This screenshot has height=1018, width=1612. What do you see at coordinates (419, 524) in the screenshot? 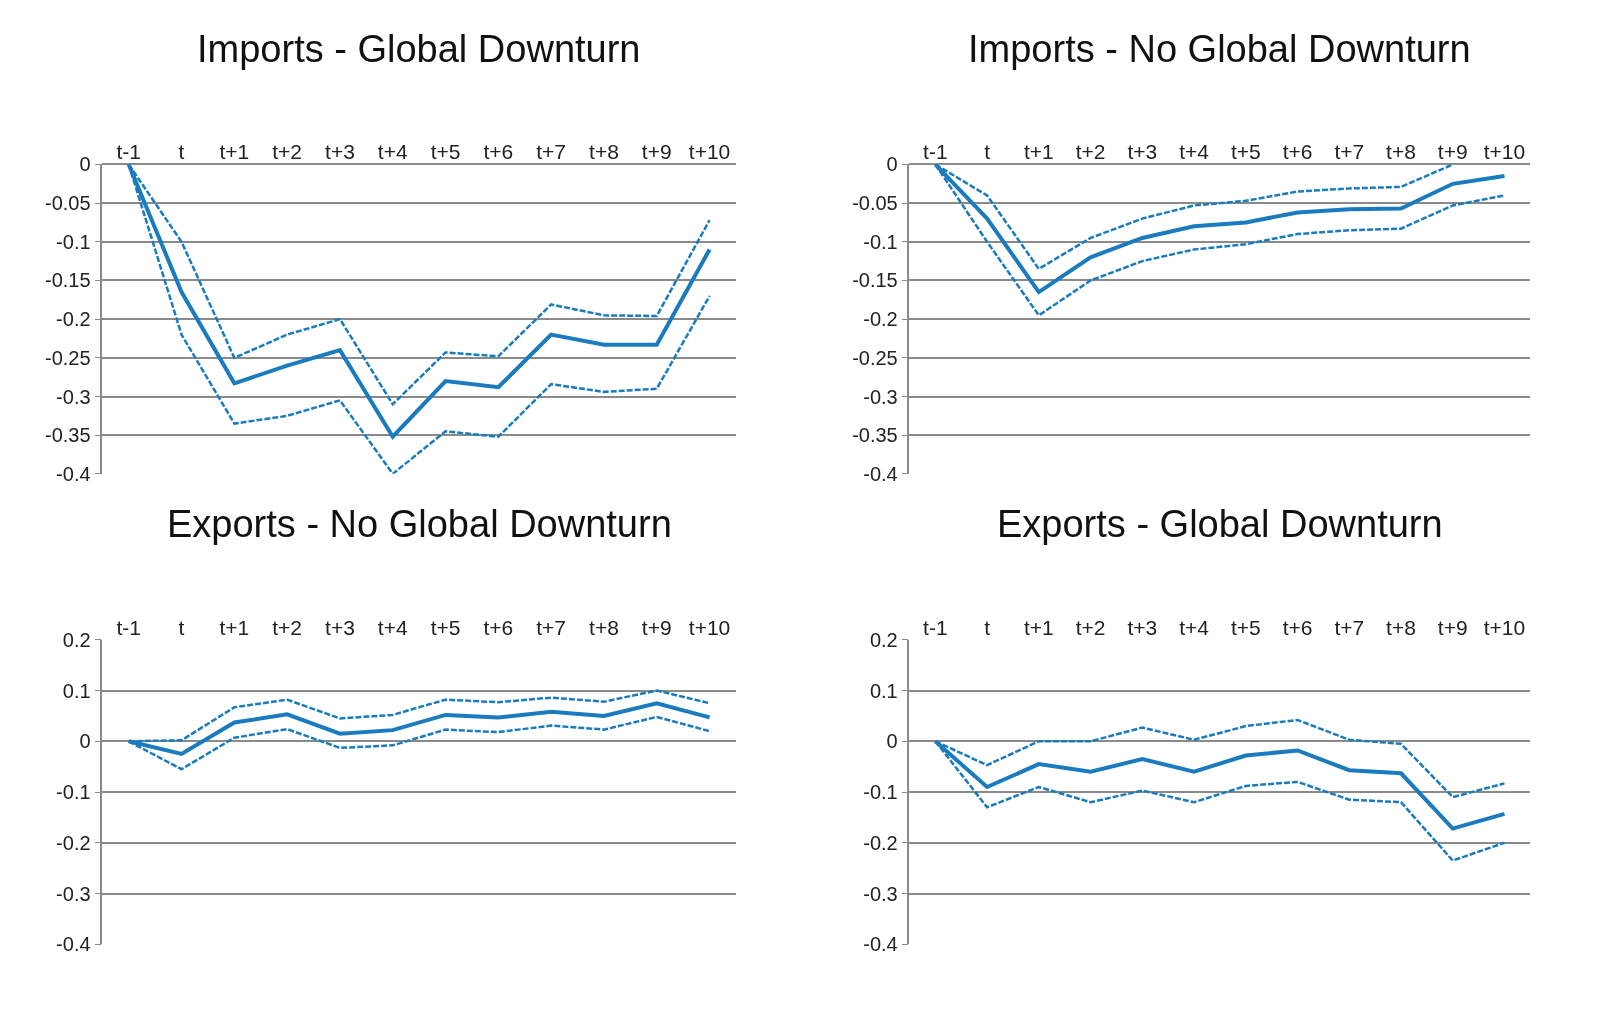
I see `chart-title: Exports - No Global Downturn` at bounding box center [419, 524].